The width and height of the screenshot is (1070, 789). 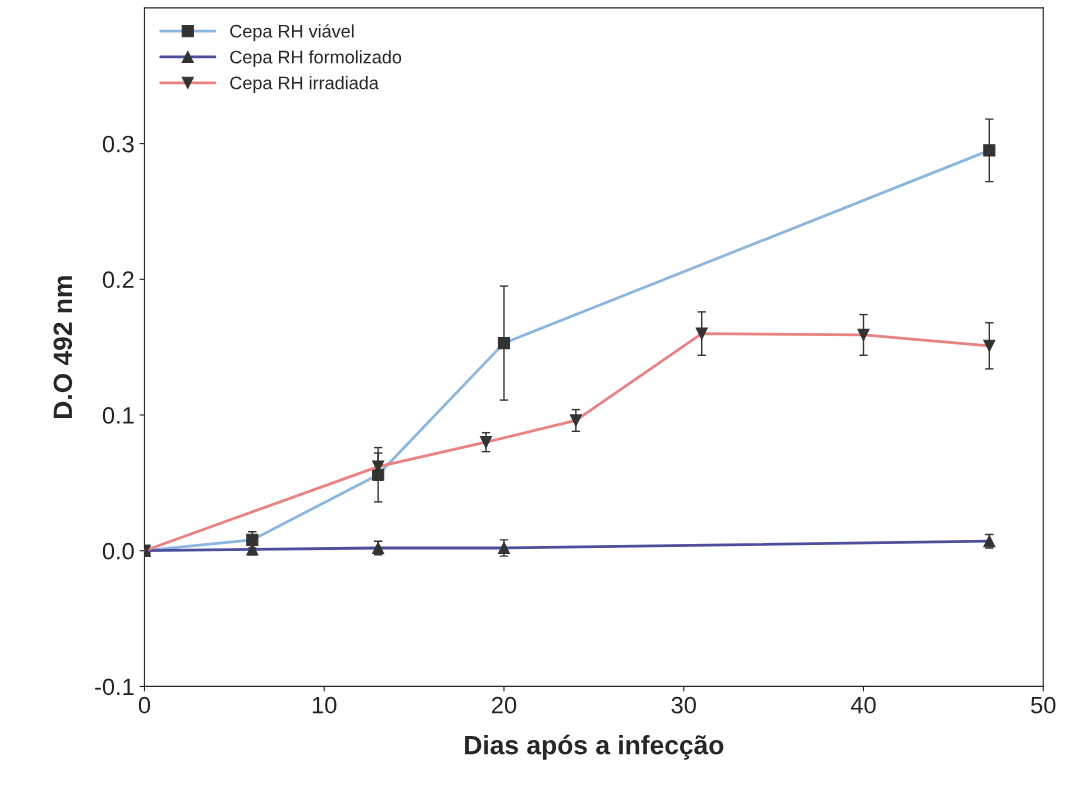 I want to click on x-tick-label: 50, so click(x=1043, y=705).